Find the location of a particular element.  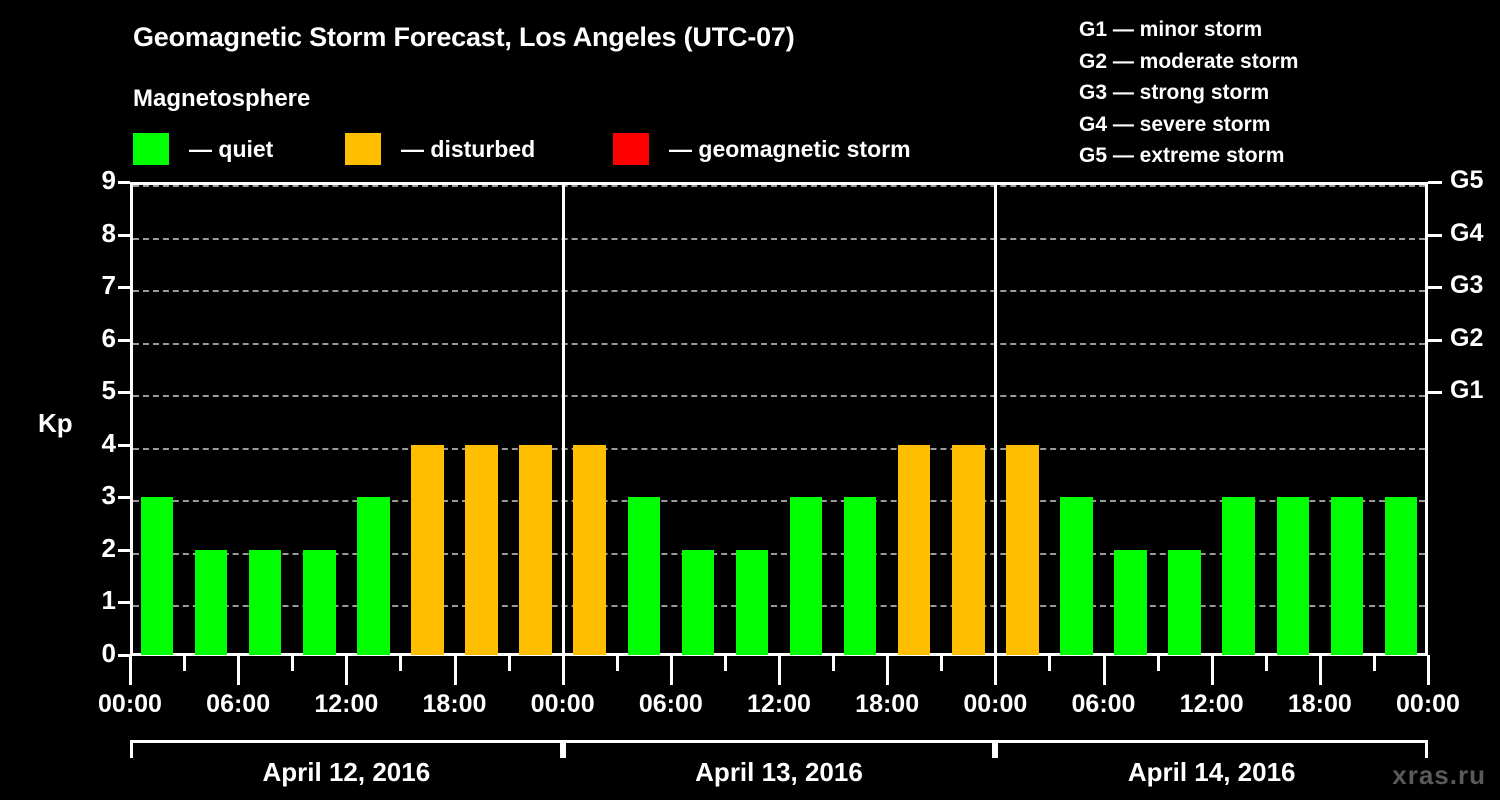

day-separator is located at coordinates (563, 418).